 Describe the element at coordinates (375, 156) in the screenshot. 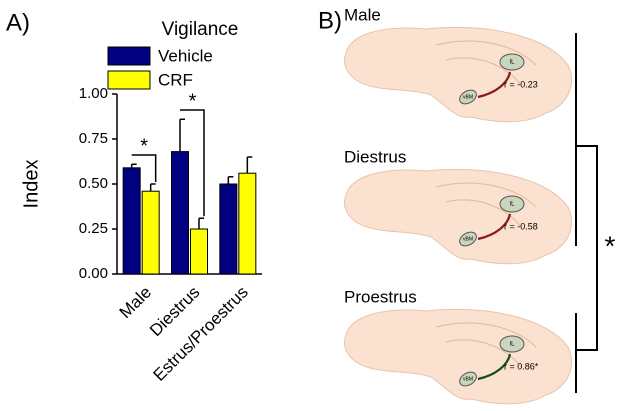

I see `brain-title: Diestrus` at that location.